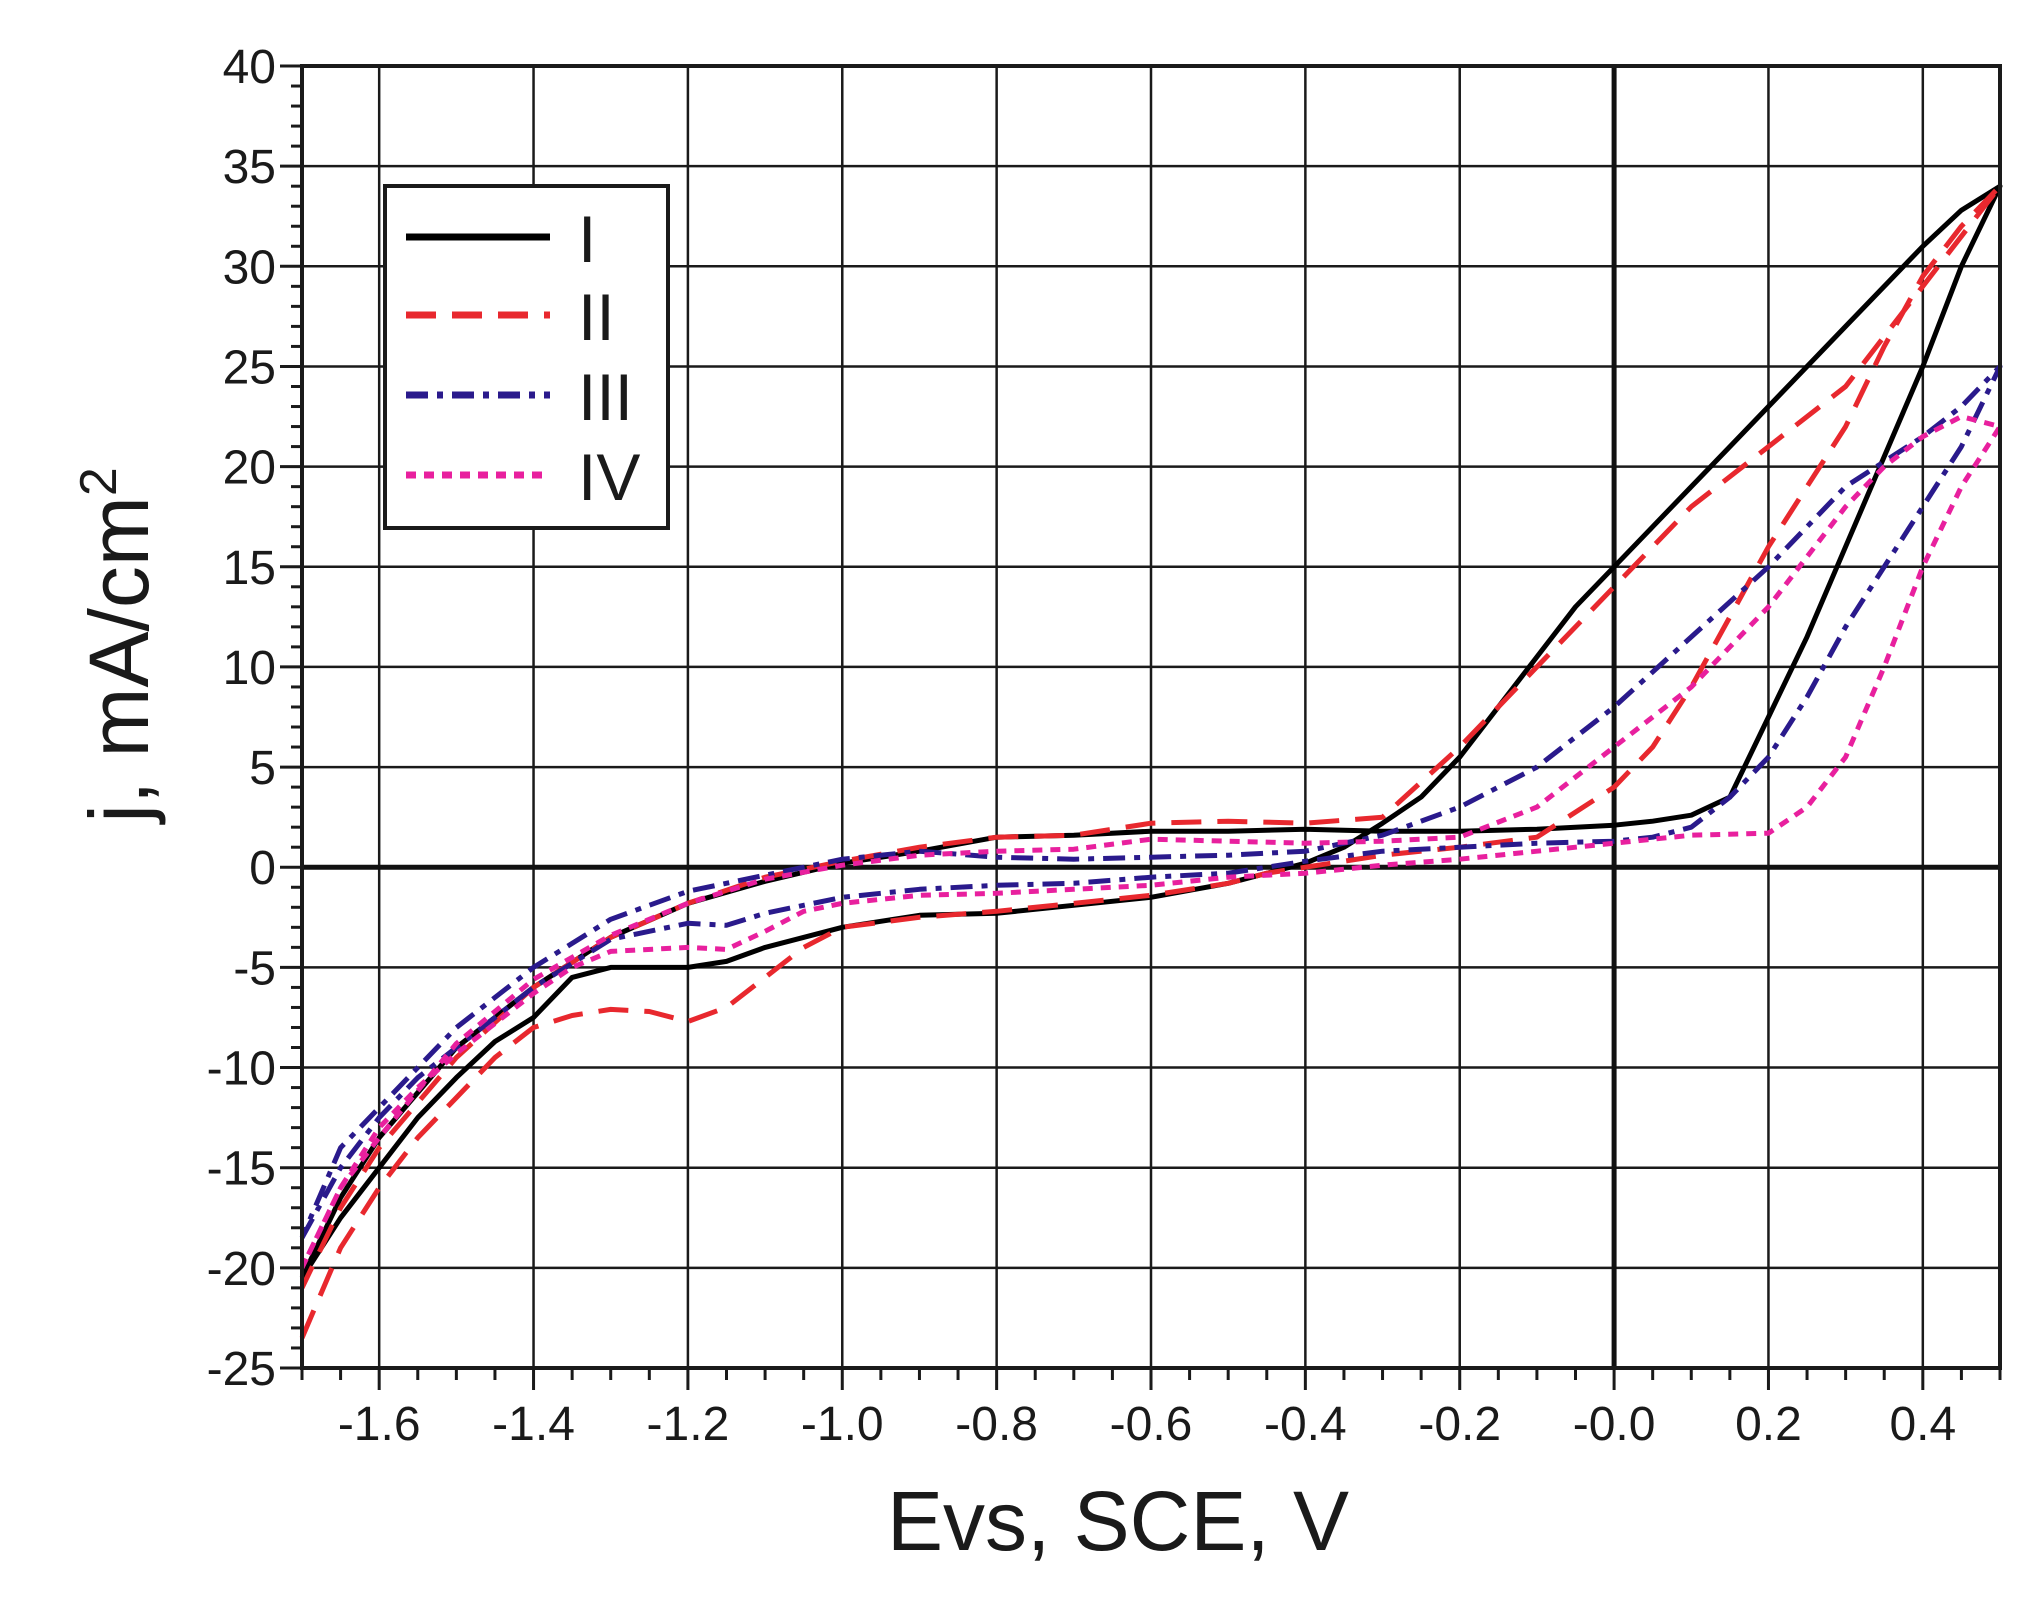 The image size is (2027, 1608). What do you see at coordinates (1922, 1424) in the screenshot?
I see `x-tick-label-10: 0.4` at bounding box center [1922, 1424].